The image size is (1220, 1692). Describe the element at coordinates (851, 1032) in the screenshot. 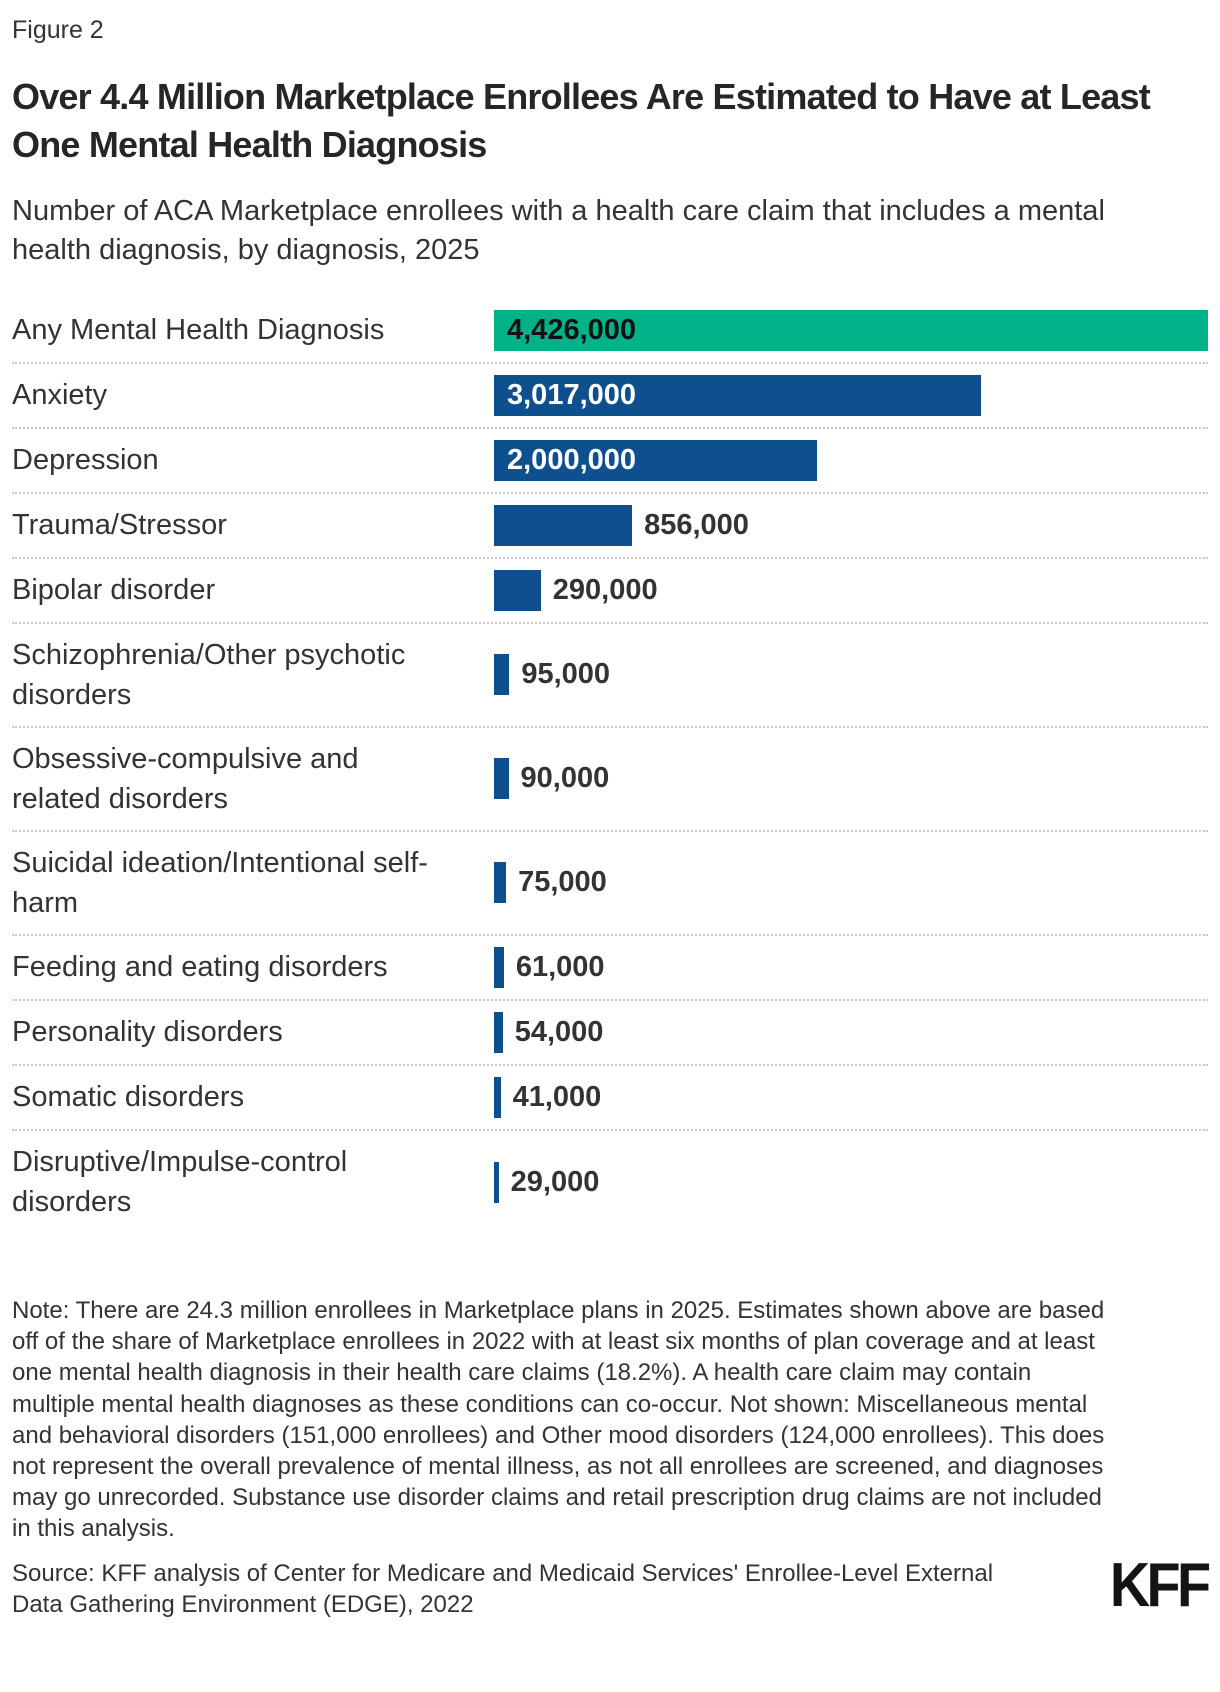

I see `bar-area: 54,000` at that location.